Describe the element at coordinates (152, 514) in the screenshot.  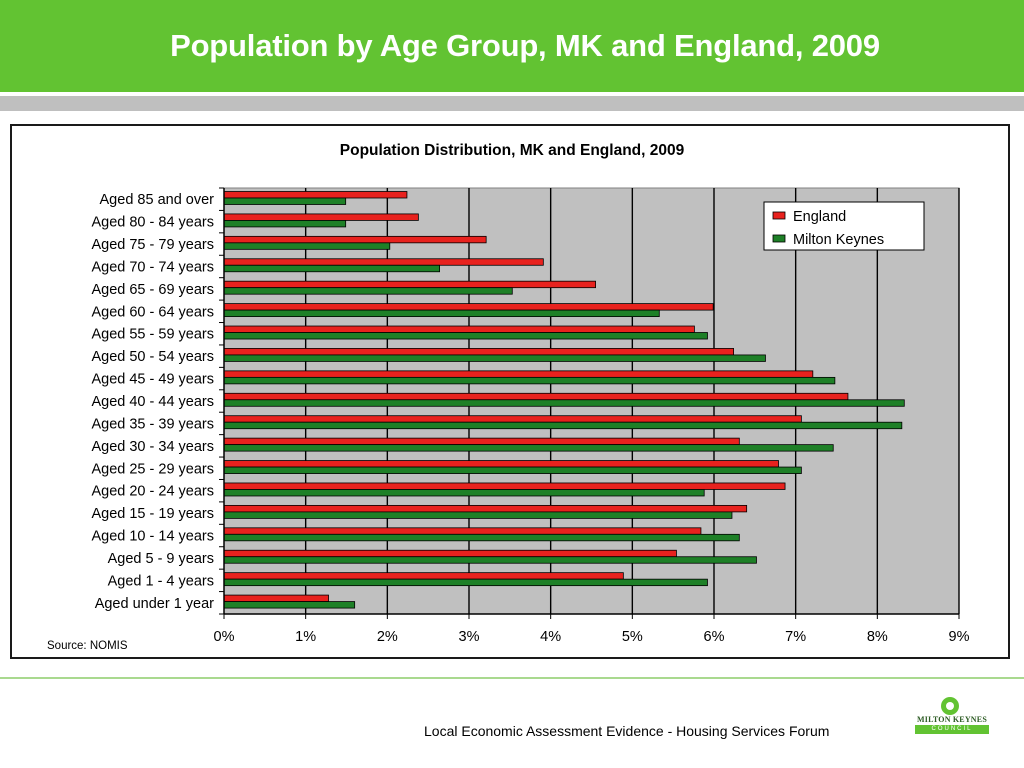
I see `y-tick-label: Aged 15 - 19 years` at that location.